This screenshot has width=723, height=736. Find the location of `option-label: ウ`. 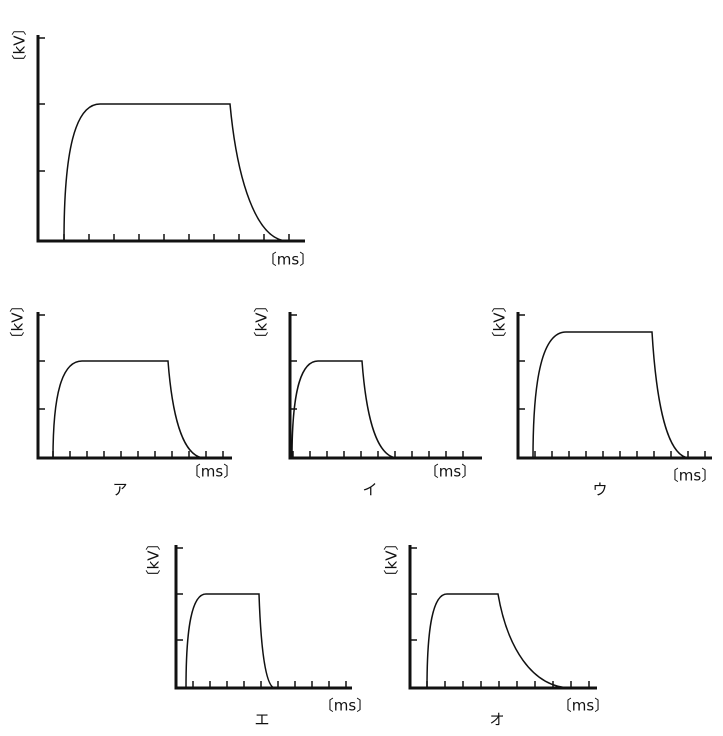

option-label: ウ is located at coordinates (599, 490).